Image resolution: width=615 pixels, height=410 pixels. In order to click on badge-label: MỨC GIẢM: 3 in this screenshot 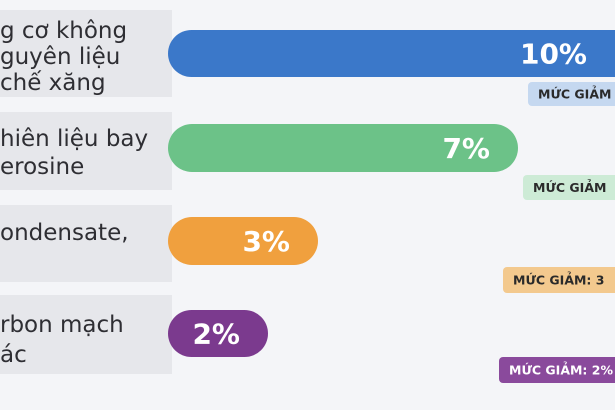, I will do `click(558, 280)`.